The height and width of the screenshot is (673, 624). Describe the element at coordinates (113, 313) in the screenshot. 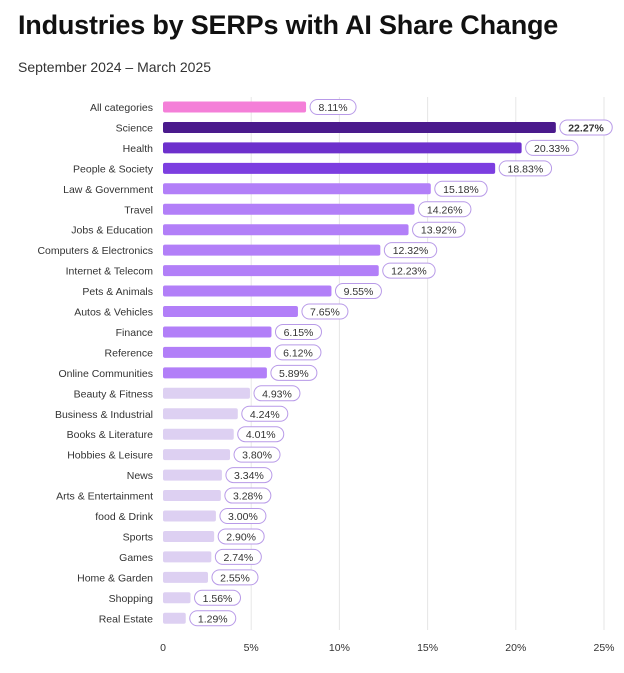

I see `category-label: Autos & Vehicles` at that location.